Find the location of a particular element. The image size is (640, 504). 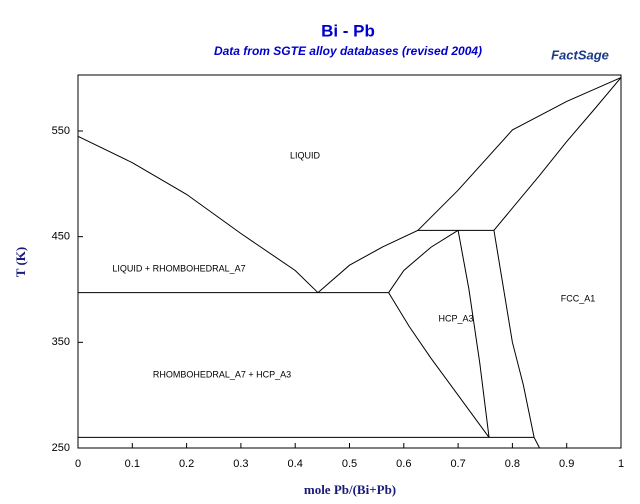

phase-label: RHOMBOHEDRAL_A7 + HCP_A3 is located at coordinates (222, 374).